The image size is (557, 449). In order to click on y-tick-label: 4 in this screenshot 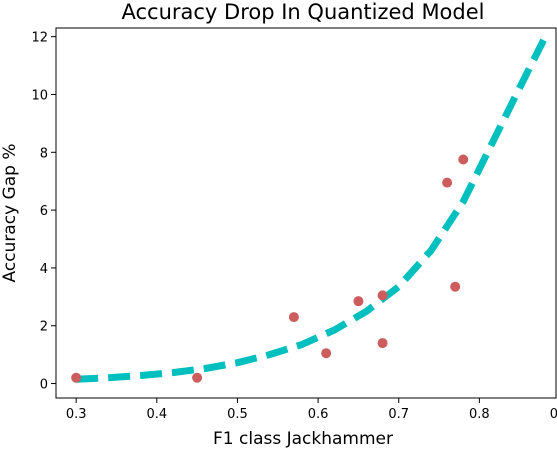, I will do `click(44, 269)`.